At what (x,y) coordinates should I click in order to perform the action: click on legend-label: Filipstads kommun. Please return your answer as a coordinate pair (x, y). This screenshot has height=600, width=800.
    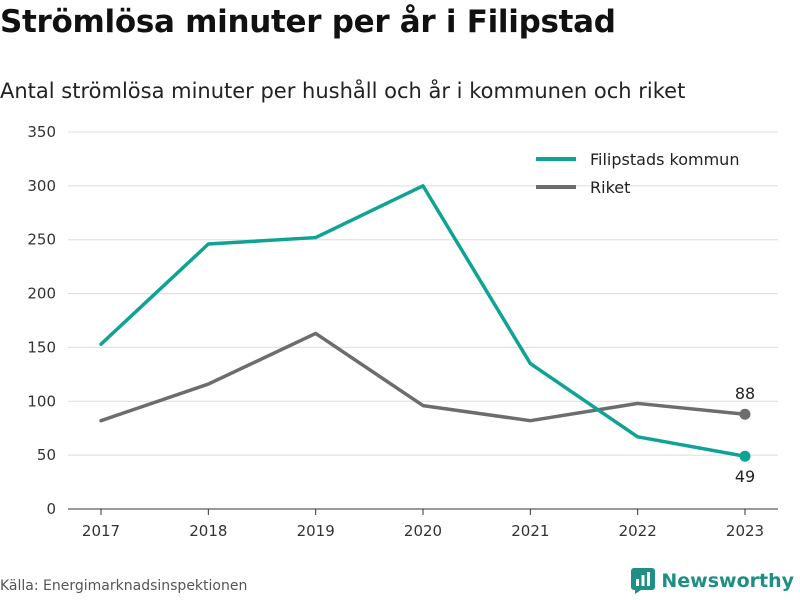
    Looking at the image, I should click on (664, 159).